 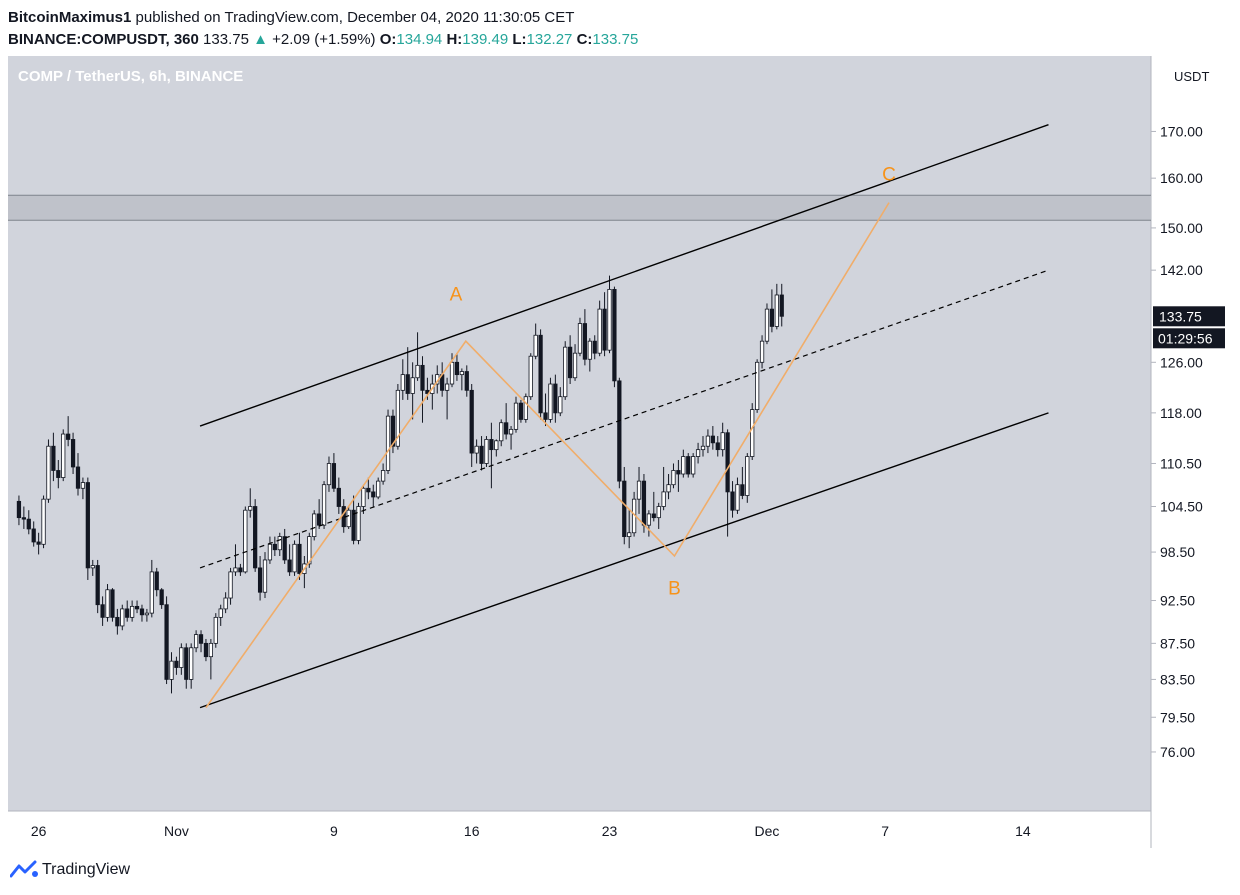 I want to click on tradingview-footer: TradingView, so click(x=70, y=870).